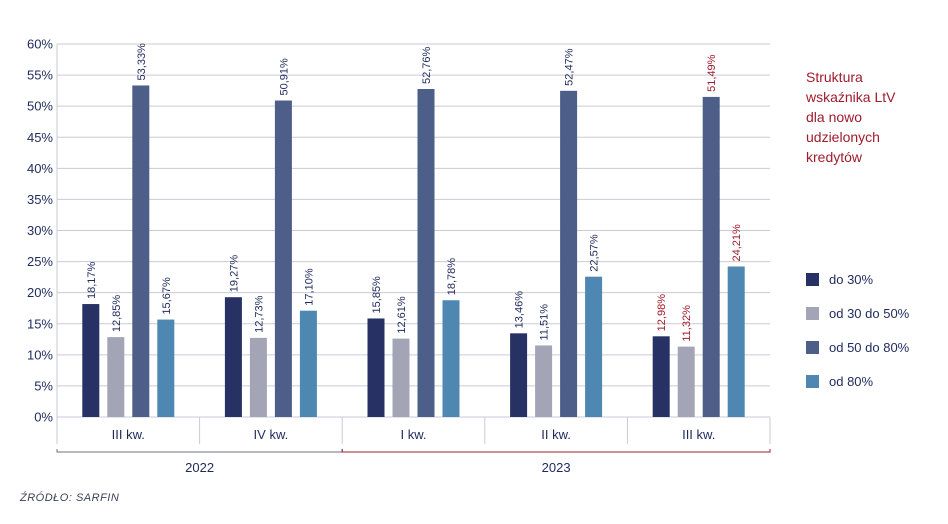 Image resolution: width=948 pixels, height=524 pixels. What do you see at coordinates (40, 137) in the screenshot?
I see `y-tick-label: 45%` at bounding box center [40, 137].